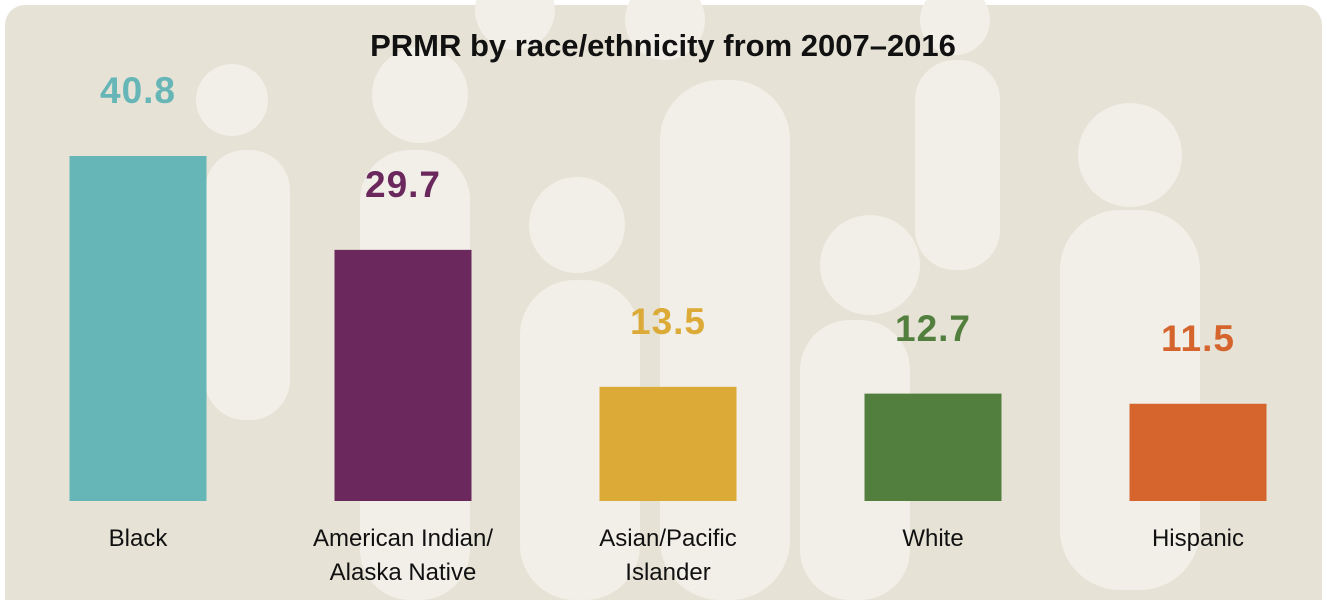 The image size is (1327, 600). What do you see at coordinates (663, 45) in the screenshot?
I see `chart-title: PRMR by race/ethnicity from 2007–2016` at bounding box center [663, 45].